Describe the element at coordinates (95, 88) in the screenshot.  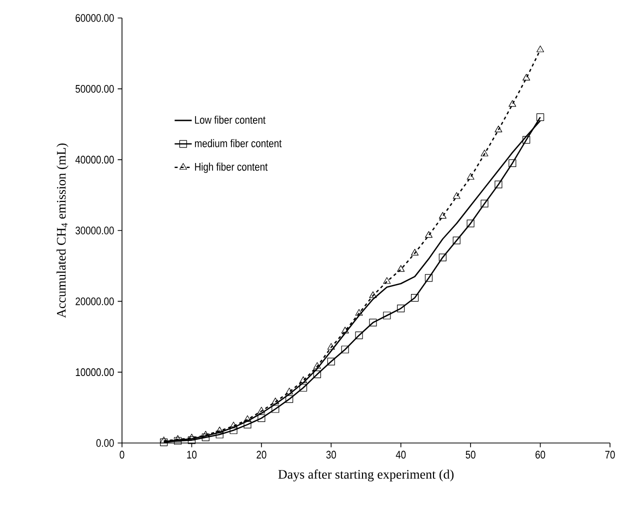
I see `y-tick-label: 50000.00` at that location.